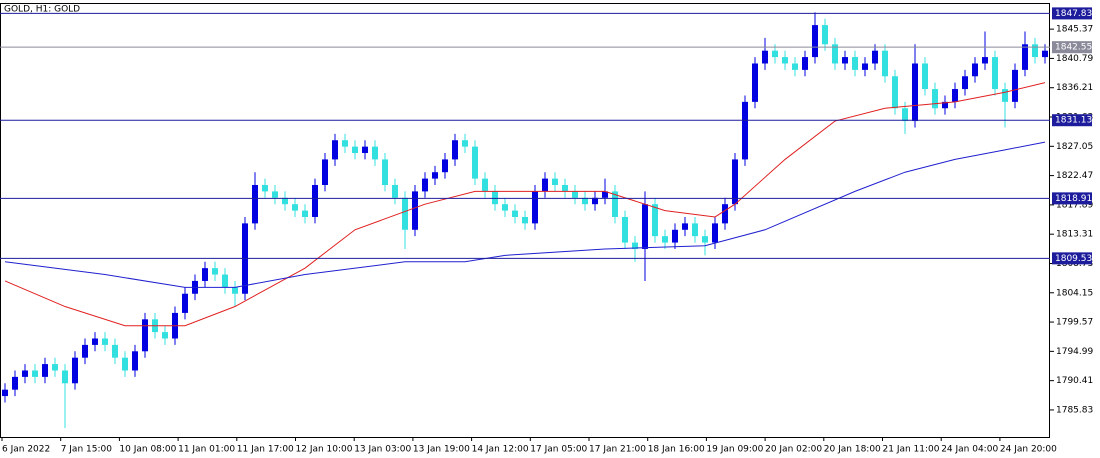 The height and width of the screenshot is (458, 1100). What do you see at coordinates (1074, 147) in the screenshot?
I see `y-tick-label: 1827.05` at bounding box center [1074, 147].